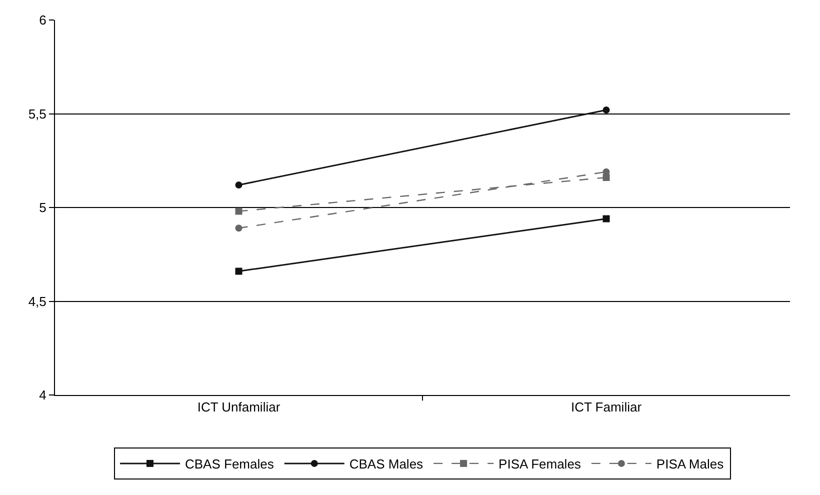 The height and width of the screenshot is (495, 820). What do you see at coordinates (239, 407) in the screenshot?
I see `x-tick-label: ICT Unfamiliar` at bounding box center [239, 407].